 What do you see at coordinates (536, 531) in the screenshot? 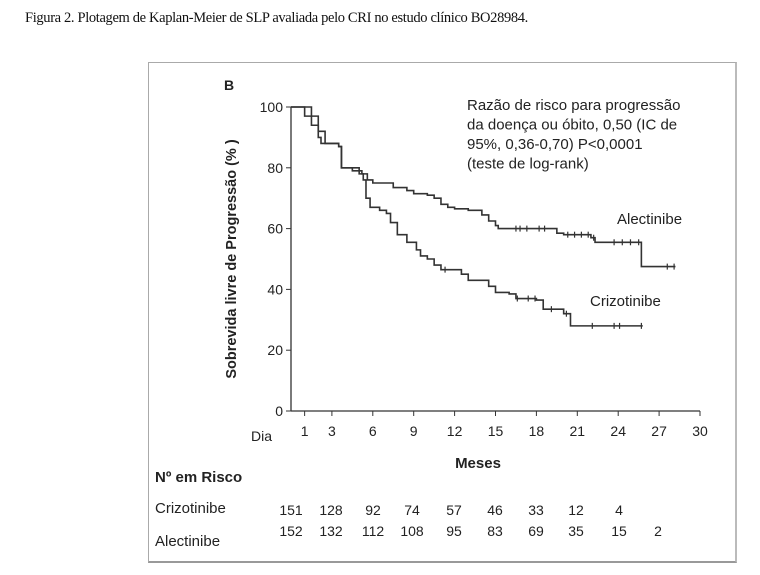
I see `risk-value: 69` at bounding box center [536, 531].